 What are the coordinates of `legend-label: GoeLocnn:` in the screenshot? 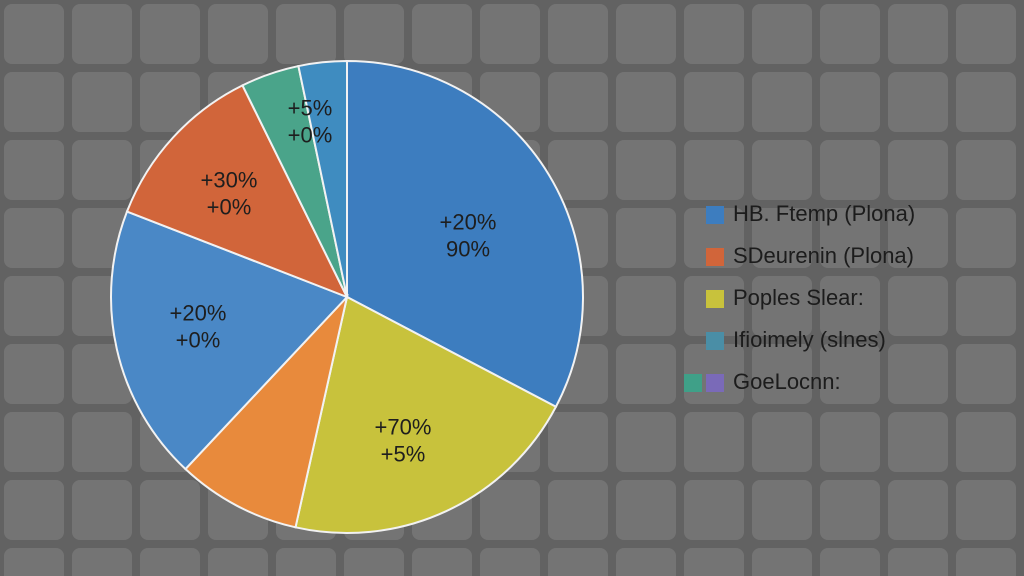 It's located at (787, 381).